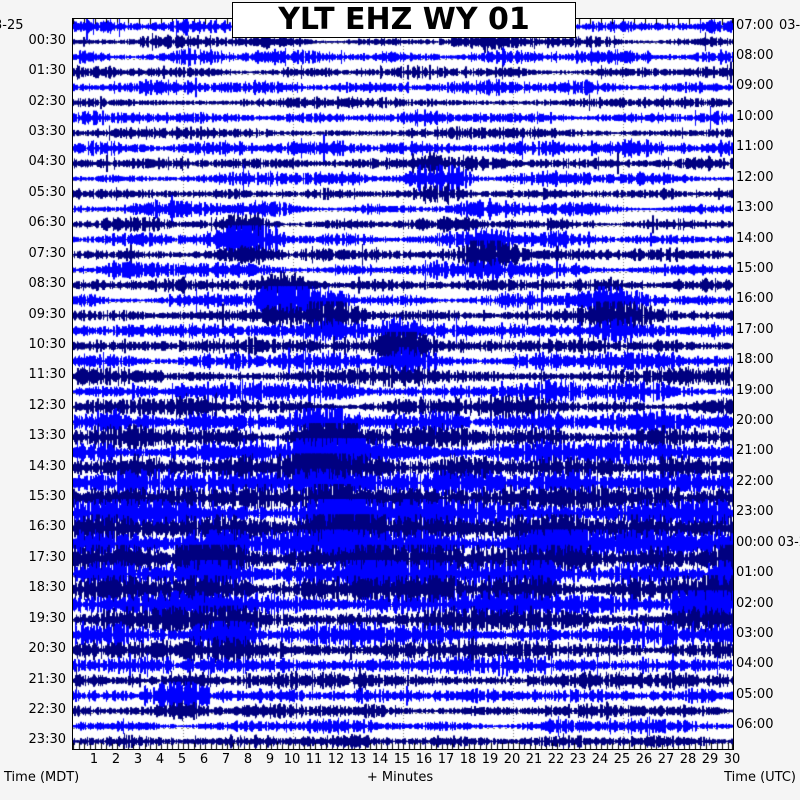 The image size is (800, 800). I want to click on left-time-label: 03:30, so click(47, 132).